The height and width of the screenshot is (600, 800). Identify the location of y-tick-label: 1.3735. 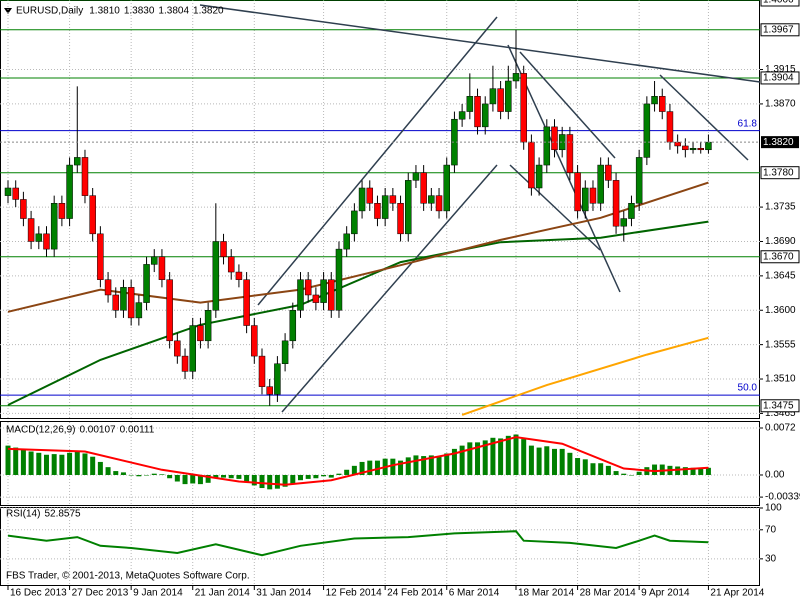
(780, 207).